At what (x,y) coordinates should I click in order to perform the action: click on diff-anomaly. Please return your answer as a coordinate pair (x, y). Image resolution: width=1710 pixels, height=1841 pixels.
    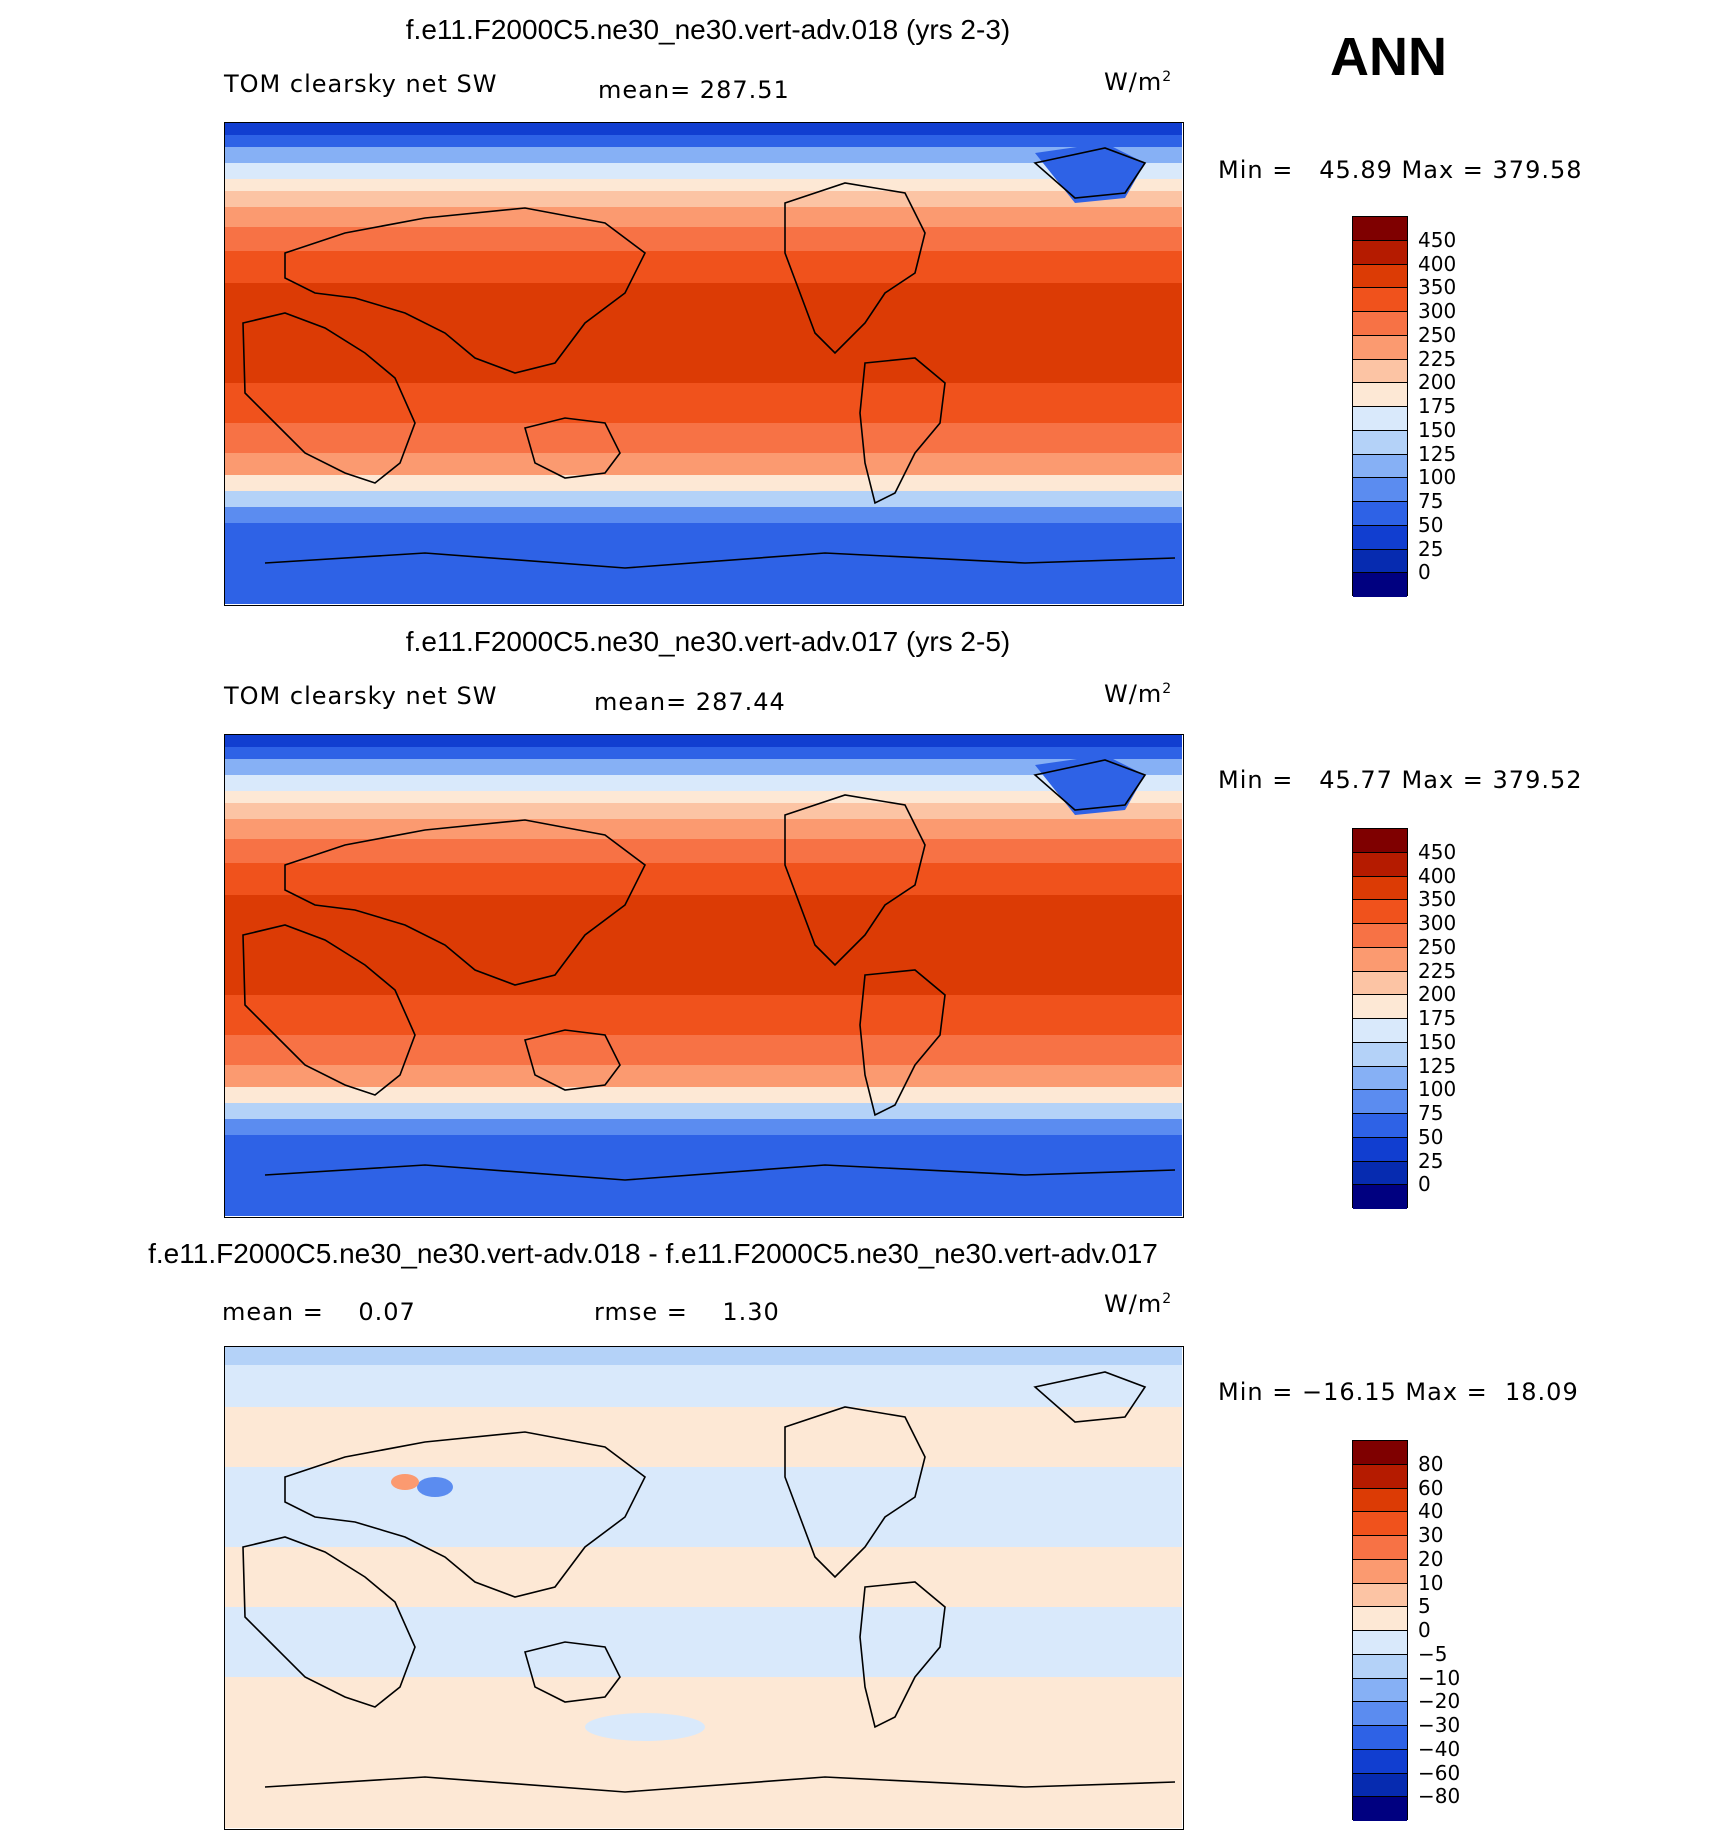
    Looking at the image, I should click on (405, 1482).